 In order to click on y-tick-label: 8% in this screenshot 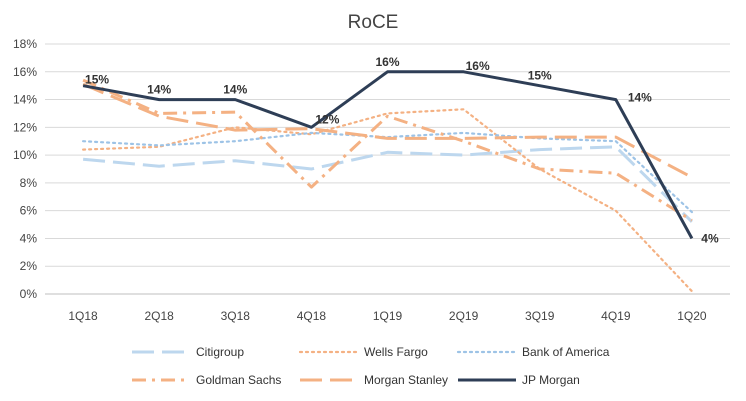, I will do `click(29, 183)`.